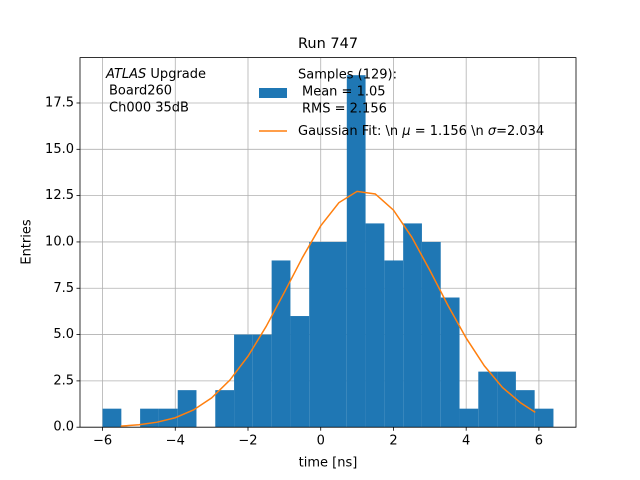 Image resolution: width=640 pixels, height=480 pixels. Describe the element at coordinates (344, 109) in the screenshot. I see `legend-label: RMS = 2.156` at that location.